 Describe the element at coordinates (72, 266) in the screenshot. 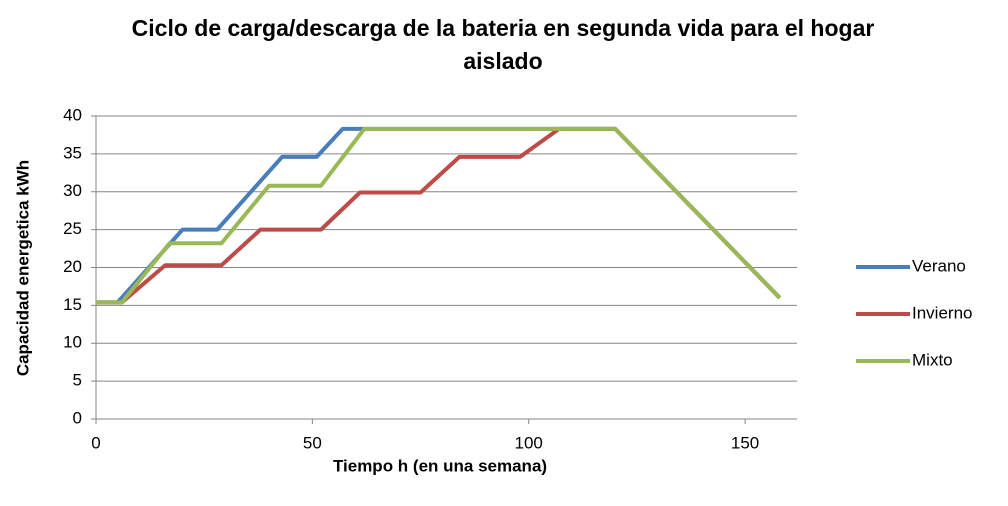

I see `y-tick-label: 20` at that location.